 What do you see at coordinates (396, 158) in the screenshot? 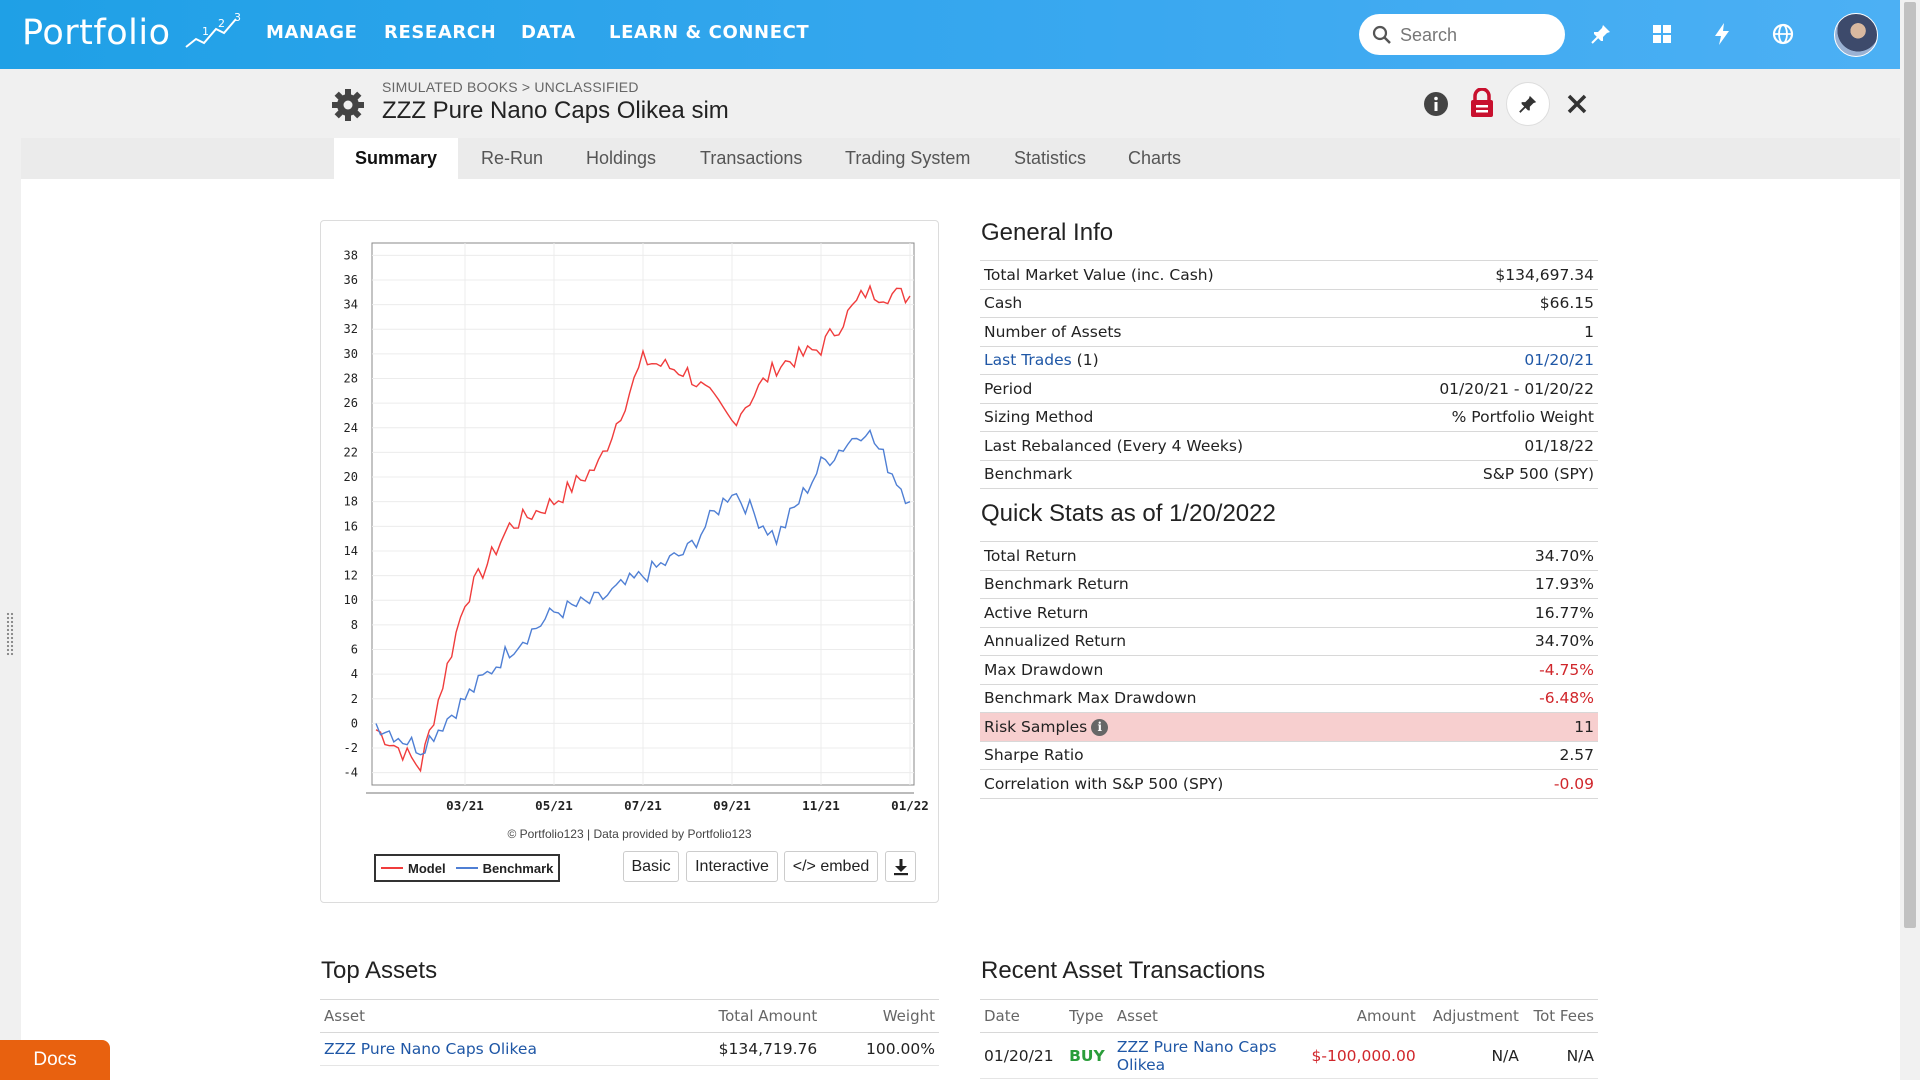
I see `tab-summary: Summary` at bounding box center [396, 158].